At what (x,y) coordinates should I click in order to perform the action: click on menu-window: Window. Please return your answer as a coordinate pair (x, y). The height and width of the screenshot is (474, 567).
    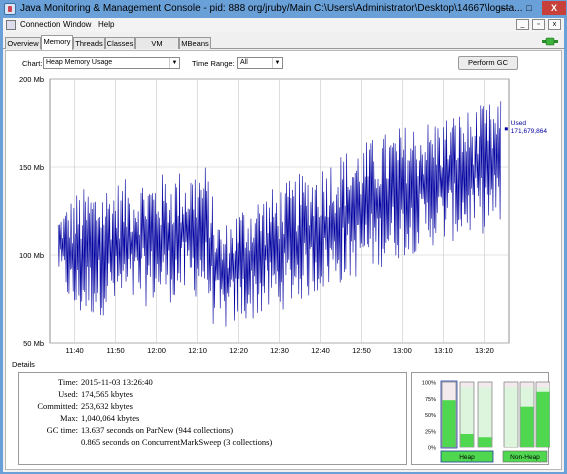
    Looking at the image, I should click on (77, 24).